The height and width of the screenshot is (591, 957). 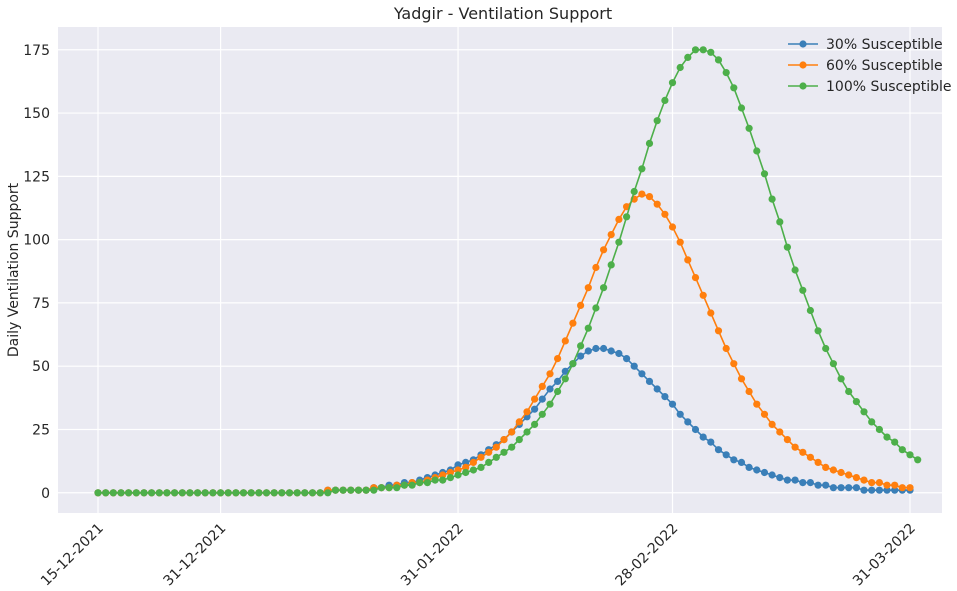 What do you see at coordinates (647, 555) in the screenshot?
I see `x-tick-label: 28-02-2022` at bounding box center [647, 555].